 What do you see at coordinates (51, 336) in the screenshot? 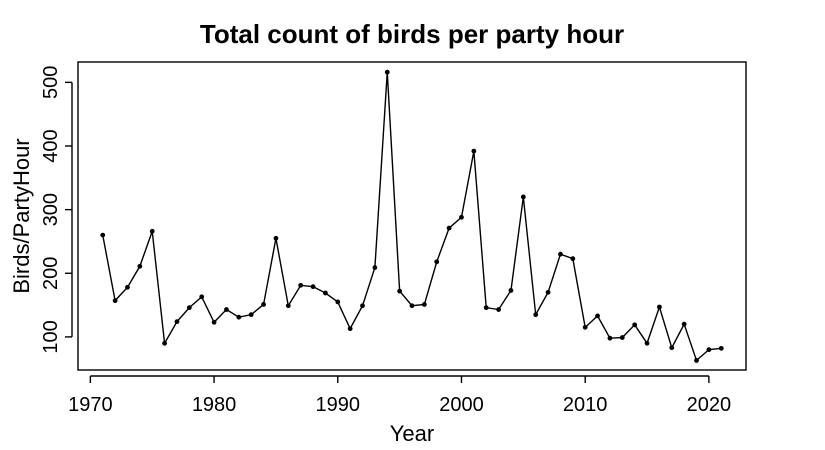
I see `y-tick-label: 100` at bounding box center [51, 336].